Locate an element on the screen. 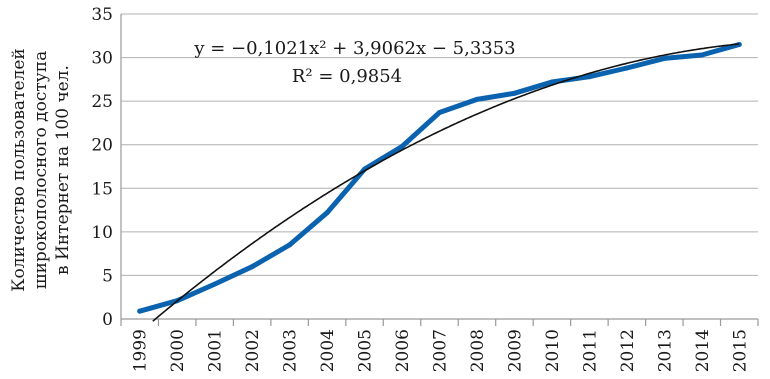 This screenshot has width=770, height=379. y-axis-label-line-1: Количество пользователей is located at coordinates (19, 169).